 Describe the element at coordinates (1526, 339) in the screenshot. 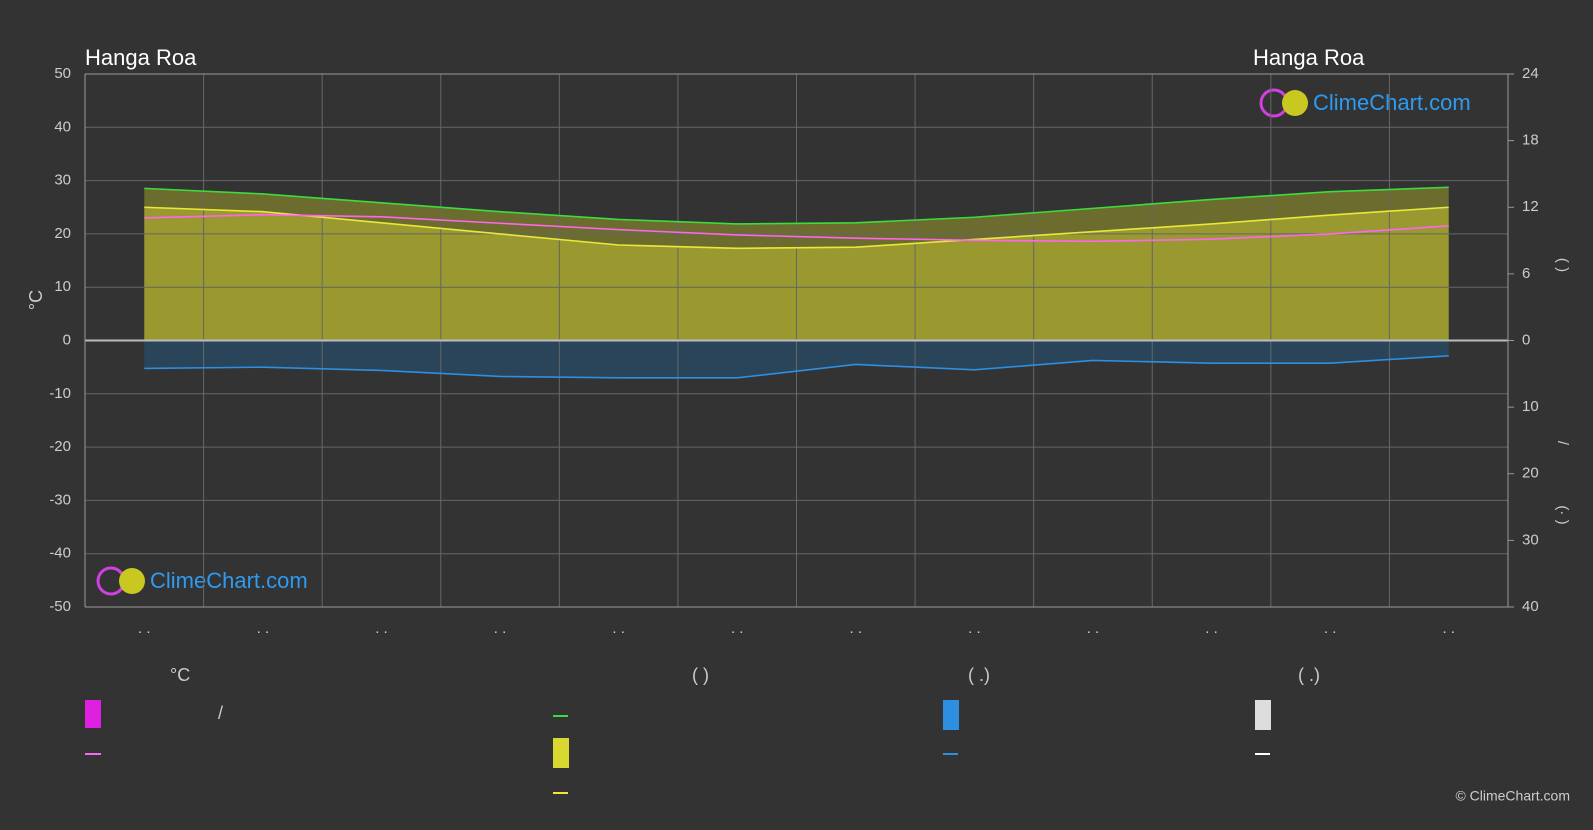

I see `y2-tick-label: 0` at that location.